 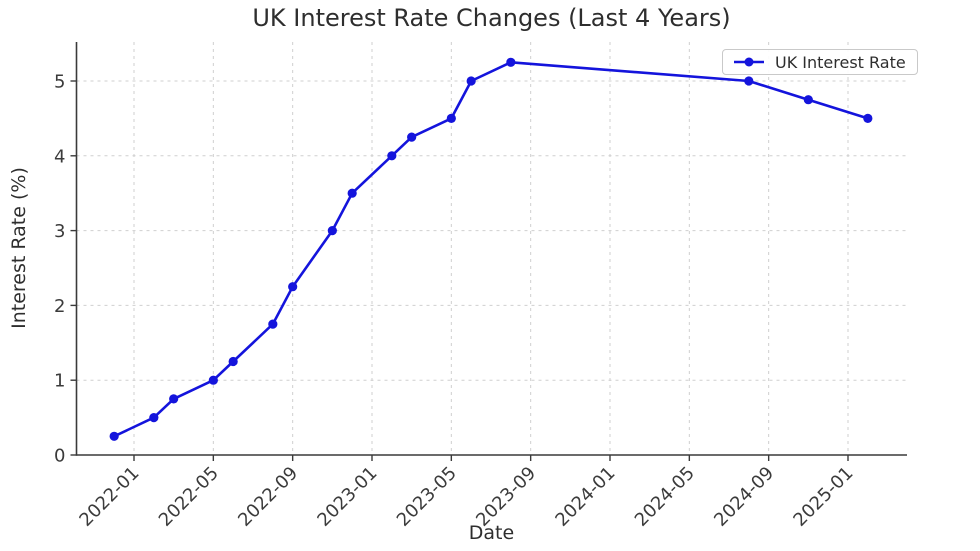 What do you see at coordinates (427, 497) in the screenshot?
I see `x-tick-label: 2023-05` at bounding box center [427, 497].